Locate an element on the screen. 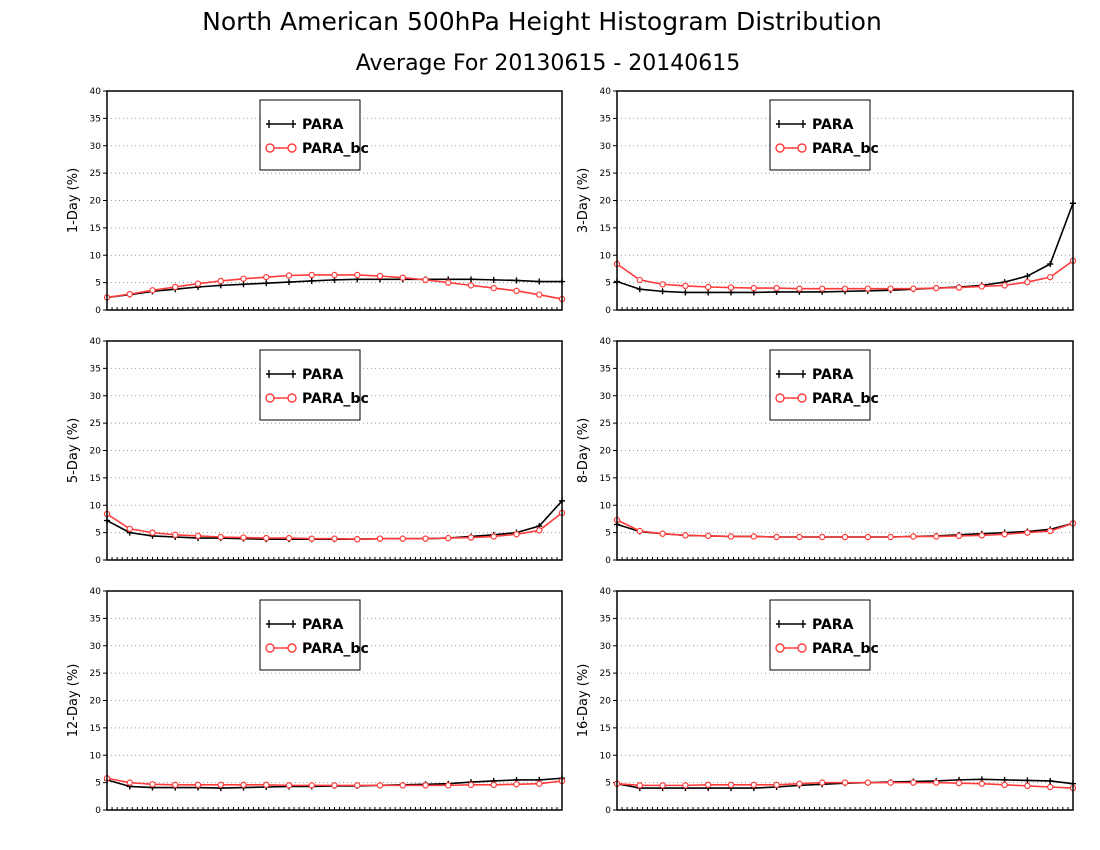 This screenshot has width=1100, height=850. y-tick-label: 20 is located at coordinates (606, 202).